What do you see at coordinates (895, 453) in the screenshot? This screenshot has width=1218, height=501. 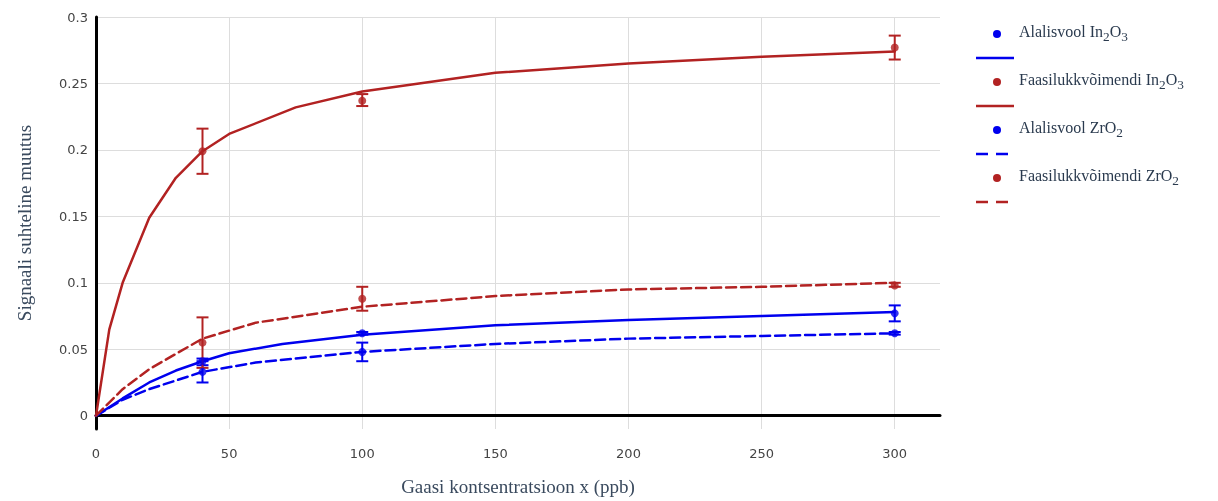 I see `x-tick-label: 300` at bounding box center [895, 453].